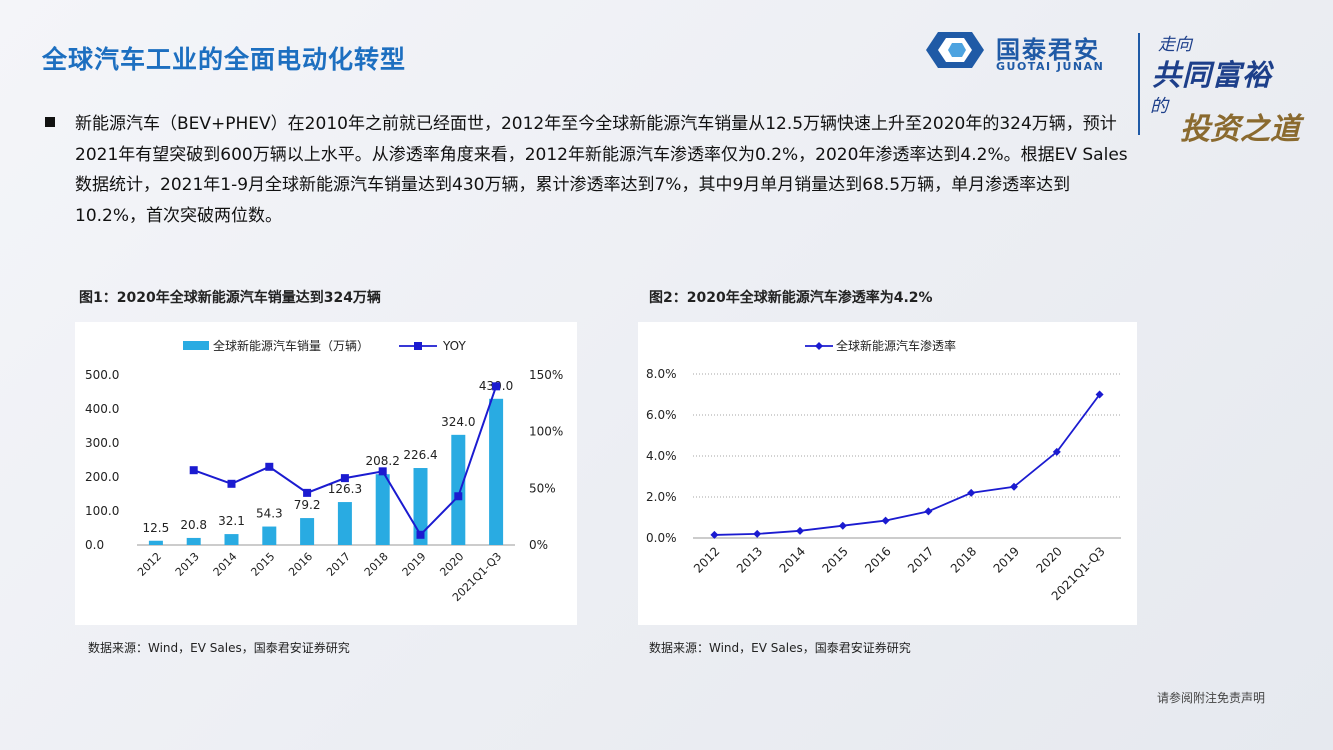  I want to click on y-tick-label: 0.0%, so click(661, 538).